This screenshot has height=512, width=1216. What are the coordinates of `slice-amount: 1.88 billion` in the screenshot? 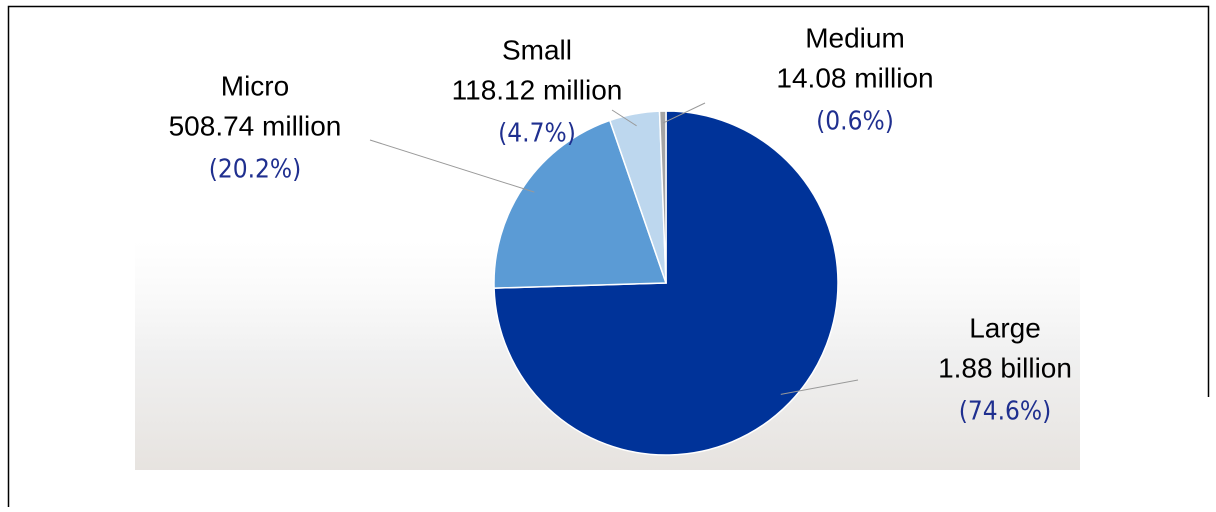 It's located at (1005, 367).